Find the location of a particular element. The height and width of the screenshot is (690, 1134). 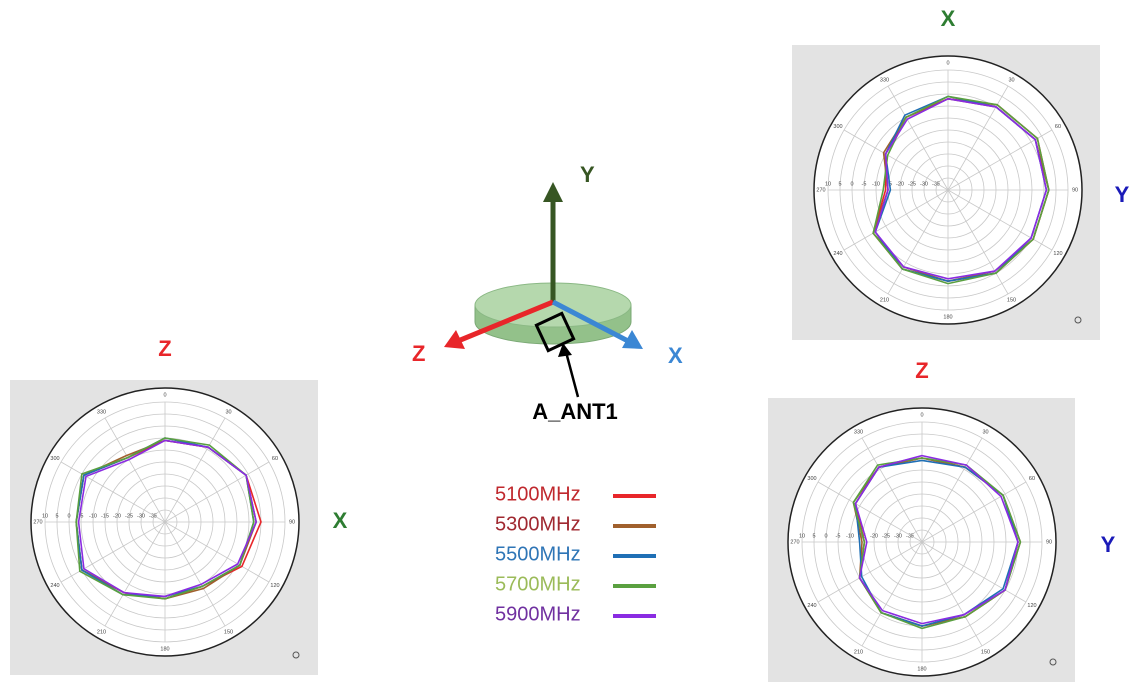

axis-label: Y is located at coordinates (587, 174).